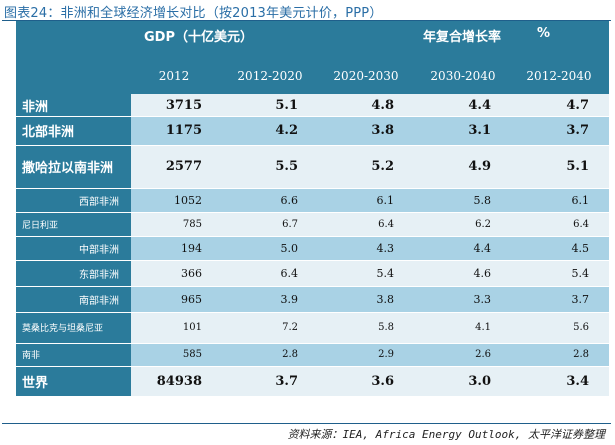 Image resolution: width=615 pixels, height=445 pixels. Describe the element at coordinates (286, 130) in the screenshot. I see `value-cell: 4.2` at that location.